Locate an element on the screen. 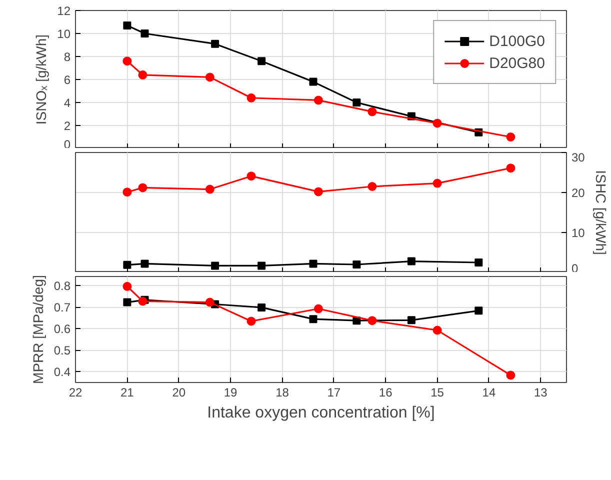  x-tick-label: 22 is located at coordinates (75, 393).